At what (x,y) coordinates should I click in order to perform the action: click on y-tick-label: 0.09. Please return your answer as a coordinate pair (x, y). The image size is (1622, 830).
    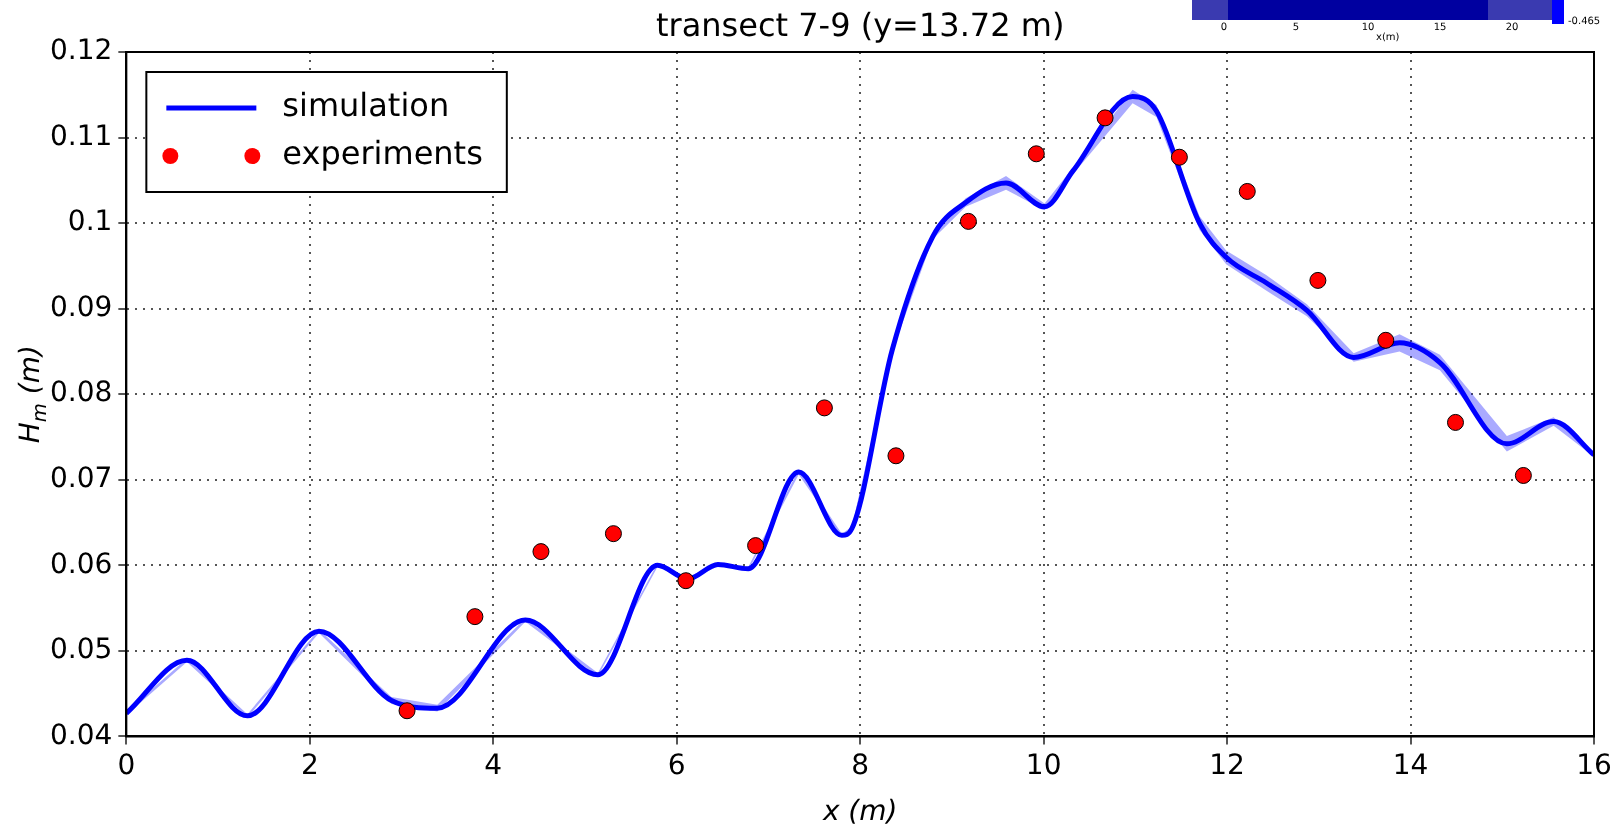
    Looking at the image, I should click on (81, 307).